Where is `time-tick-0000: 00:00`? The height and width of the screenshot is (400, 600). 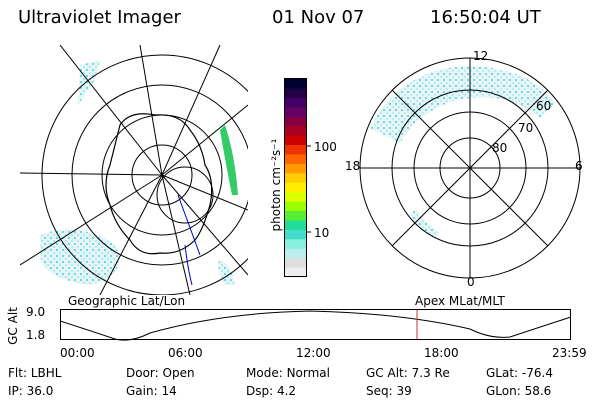 time-tick-0000: 00:00 is located at coordinates (77, 353).